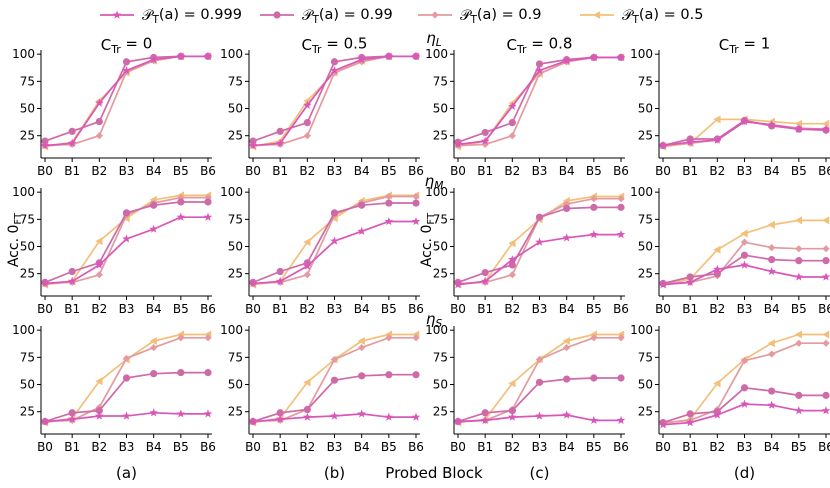  What do you see at coordinates (540, 46) in the screenshot?
I see `column-title: CTr = 0.8` at bounding box center [540, 46].